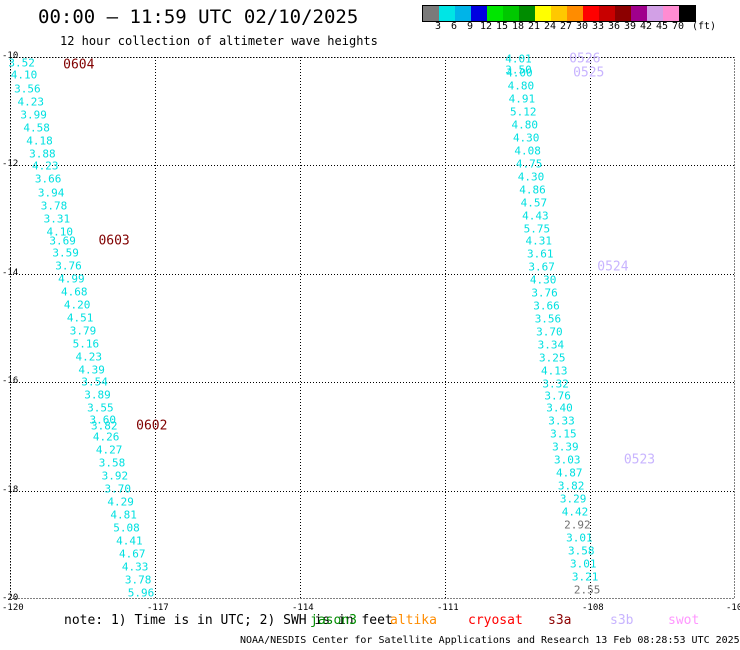  What do you see at coordinates (585, 577) in the screenshot?
I see `wave-height-value: 3.21` at bounding box center [585, 577].